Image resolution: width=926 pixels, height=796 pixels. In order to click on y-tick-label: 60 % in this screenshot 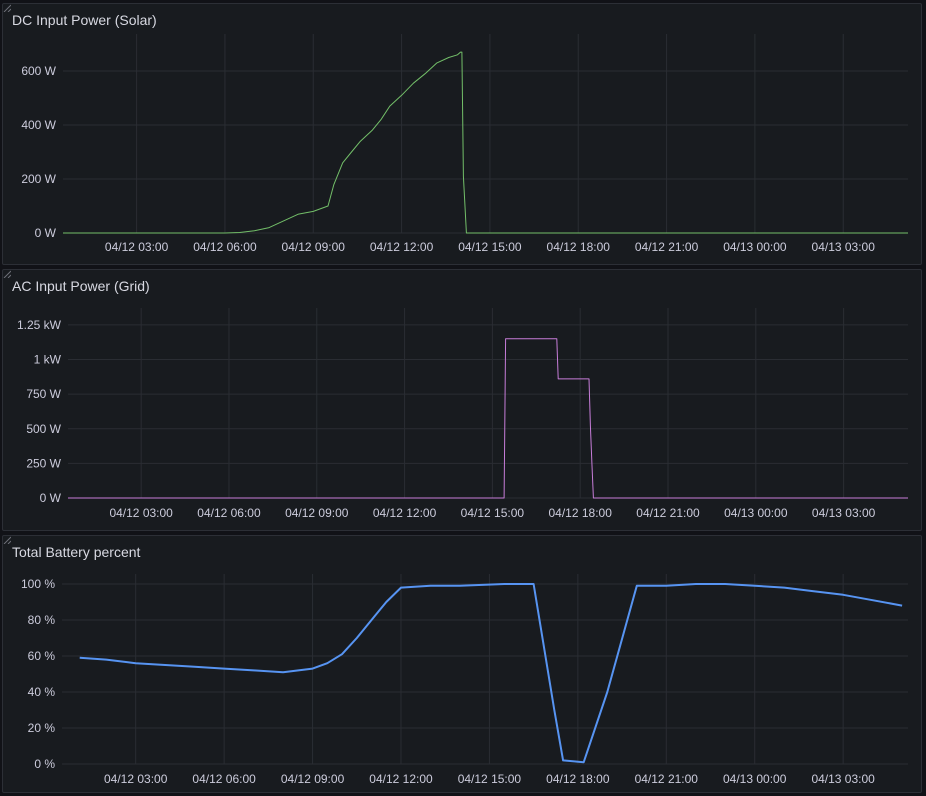, I will do `click(42, 656)`.